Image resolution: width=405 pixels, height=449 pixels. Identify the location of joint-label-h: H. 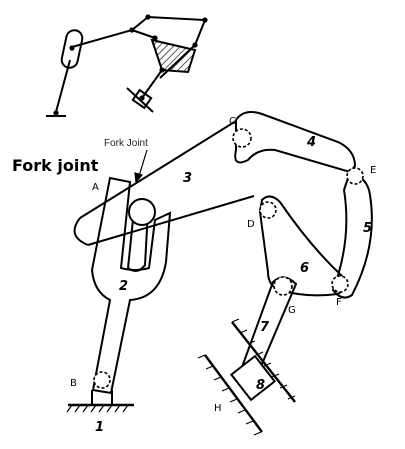
(218, 408).